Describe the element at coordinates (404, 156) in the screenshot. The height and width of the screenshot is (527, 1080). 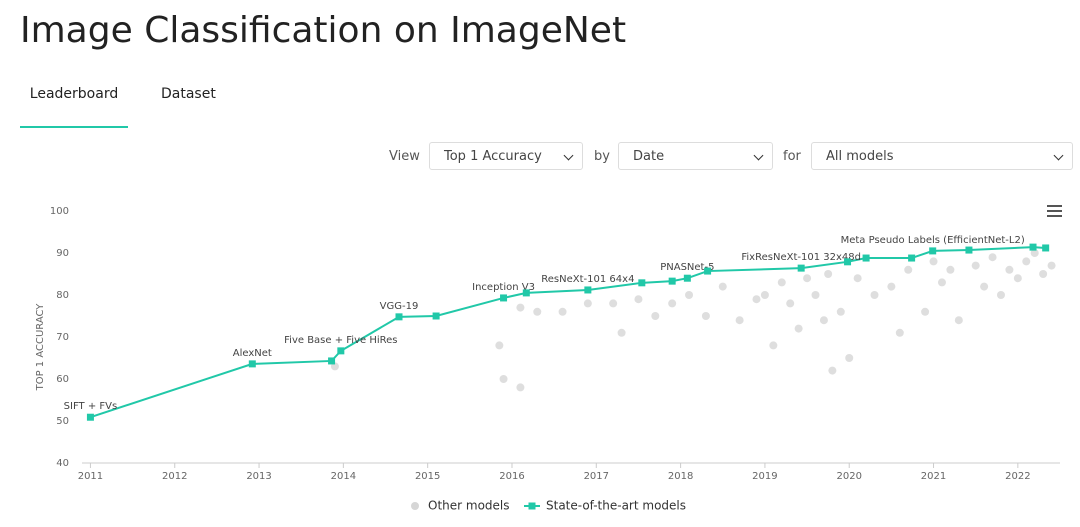
I see `view-label: View` at that location.